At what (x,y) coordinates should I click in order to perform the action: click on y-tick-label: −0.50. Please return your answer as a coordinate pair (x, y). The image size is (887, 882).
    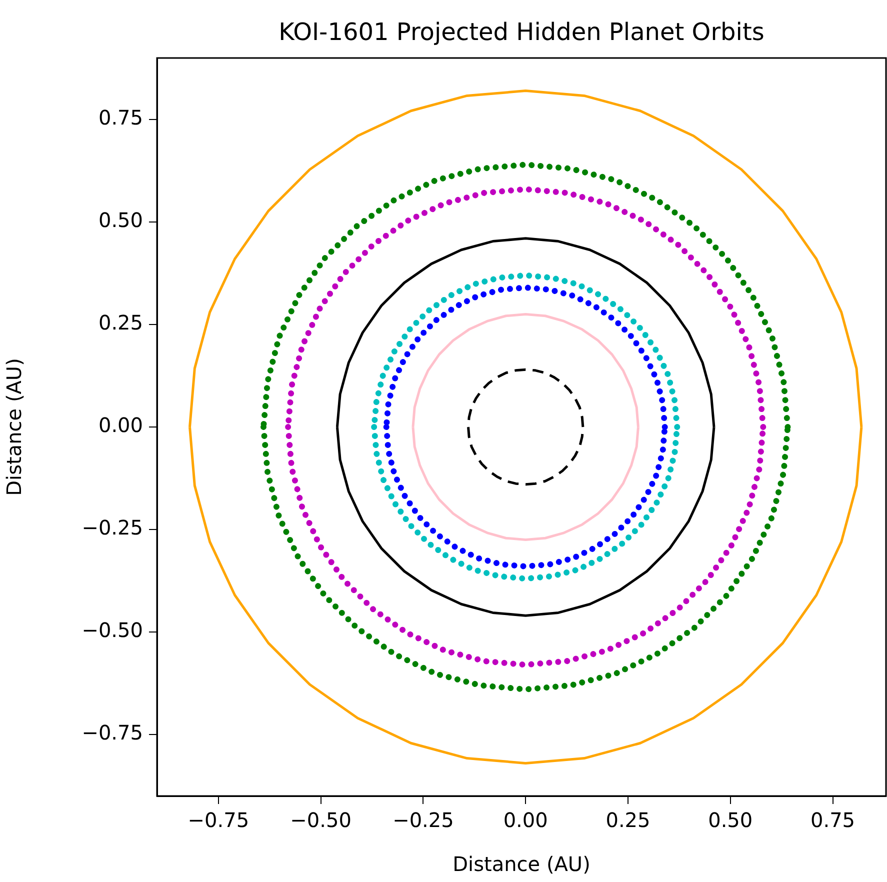
    Looking at the image, I should click on (112, 630).